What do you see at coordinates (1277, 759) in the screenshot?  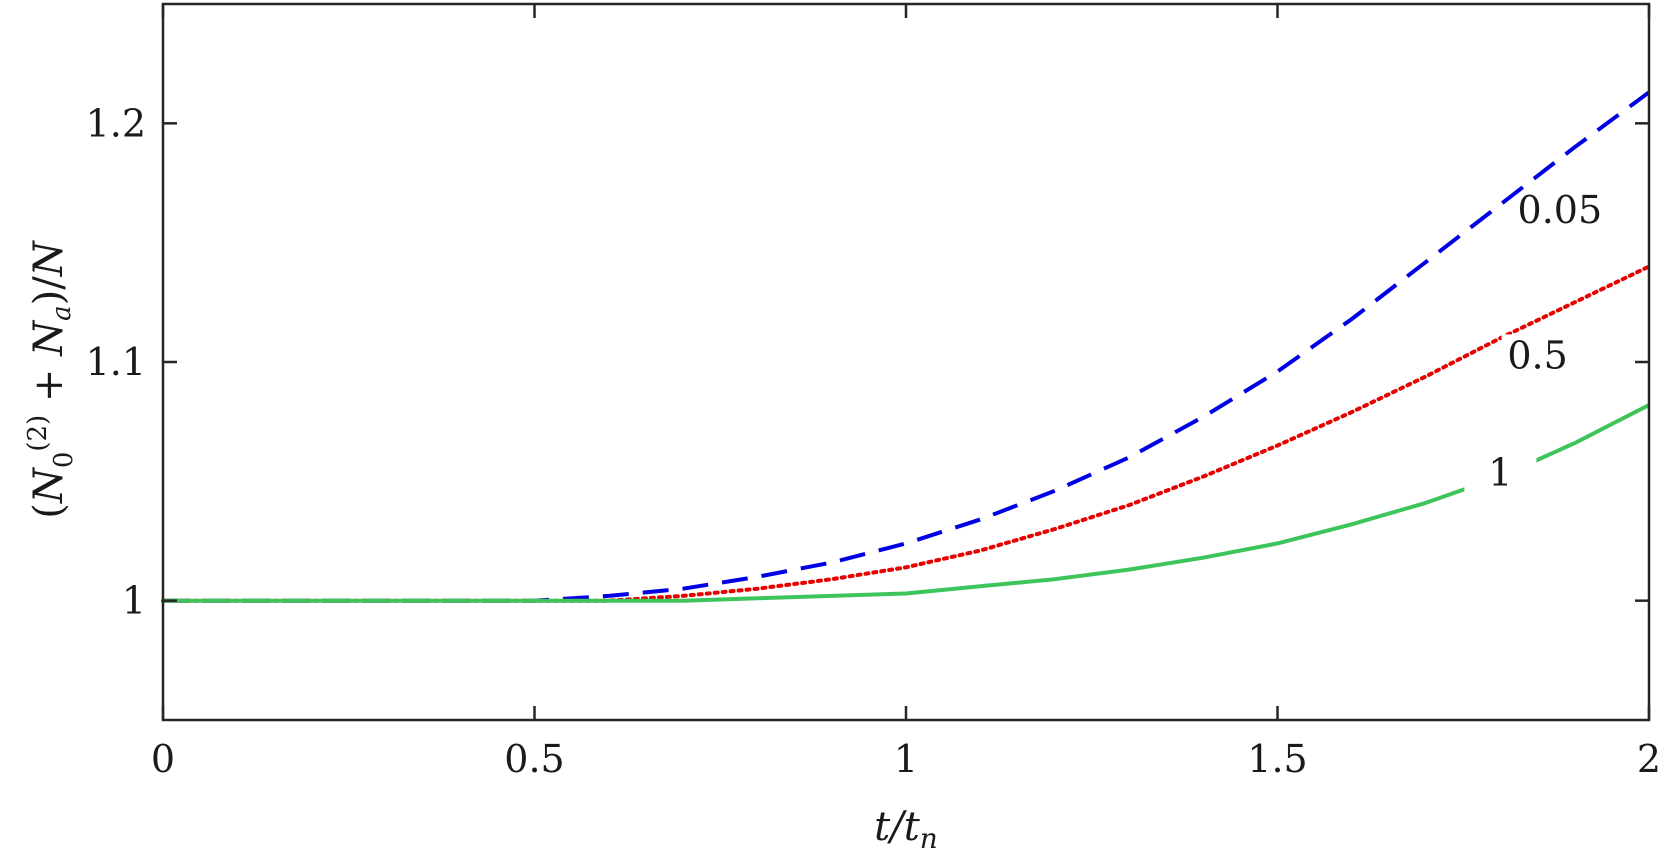 I see `x-tick-label: 1.5` at bounding box center [1277, 759].